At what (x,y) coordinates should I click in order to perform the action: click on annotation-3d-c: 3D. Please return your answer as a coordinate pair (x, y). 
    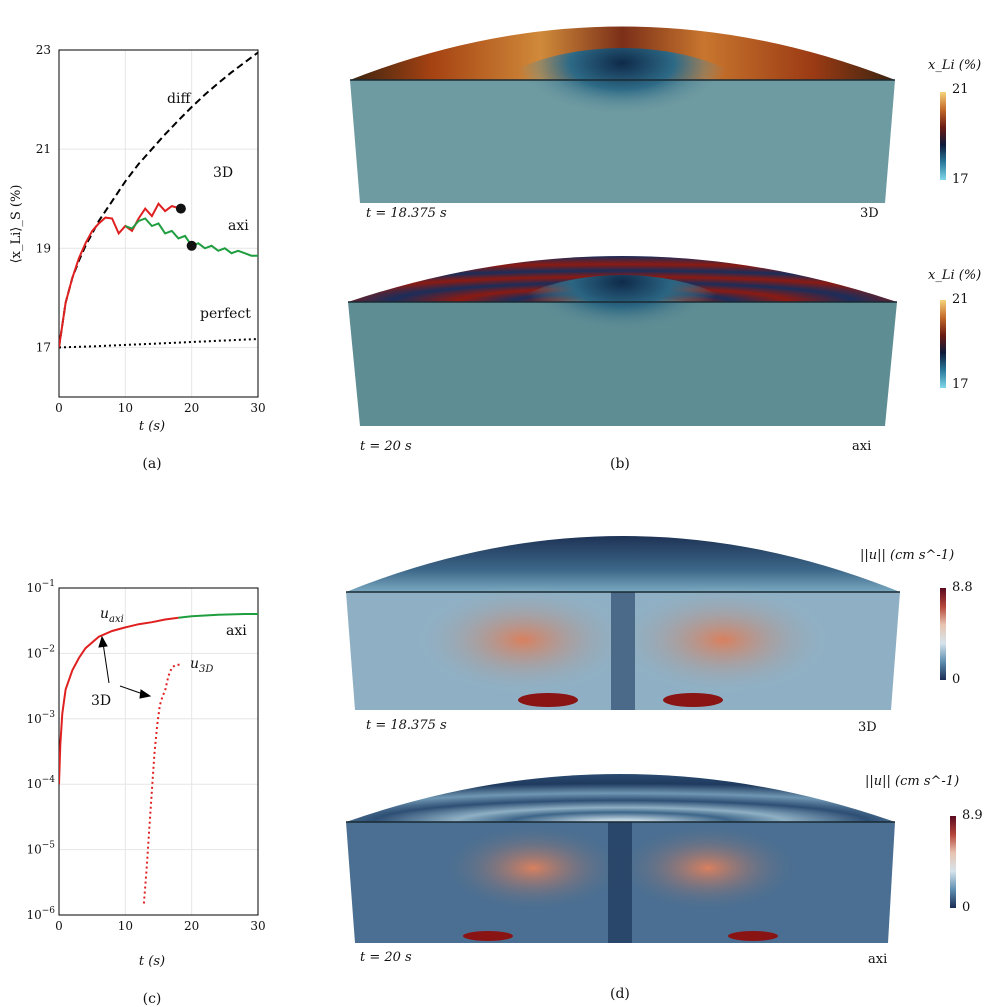
    Looking at the image, I should click on (101, 701).